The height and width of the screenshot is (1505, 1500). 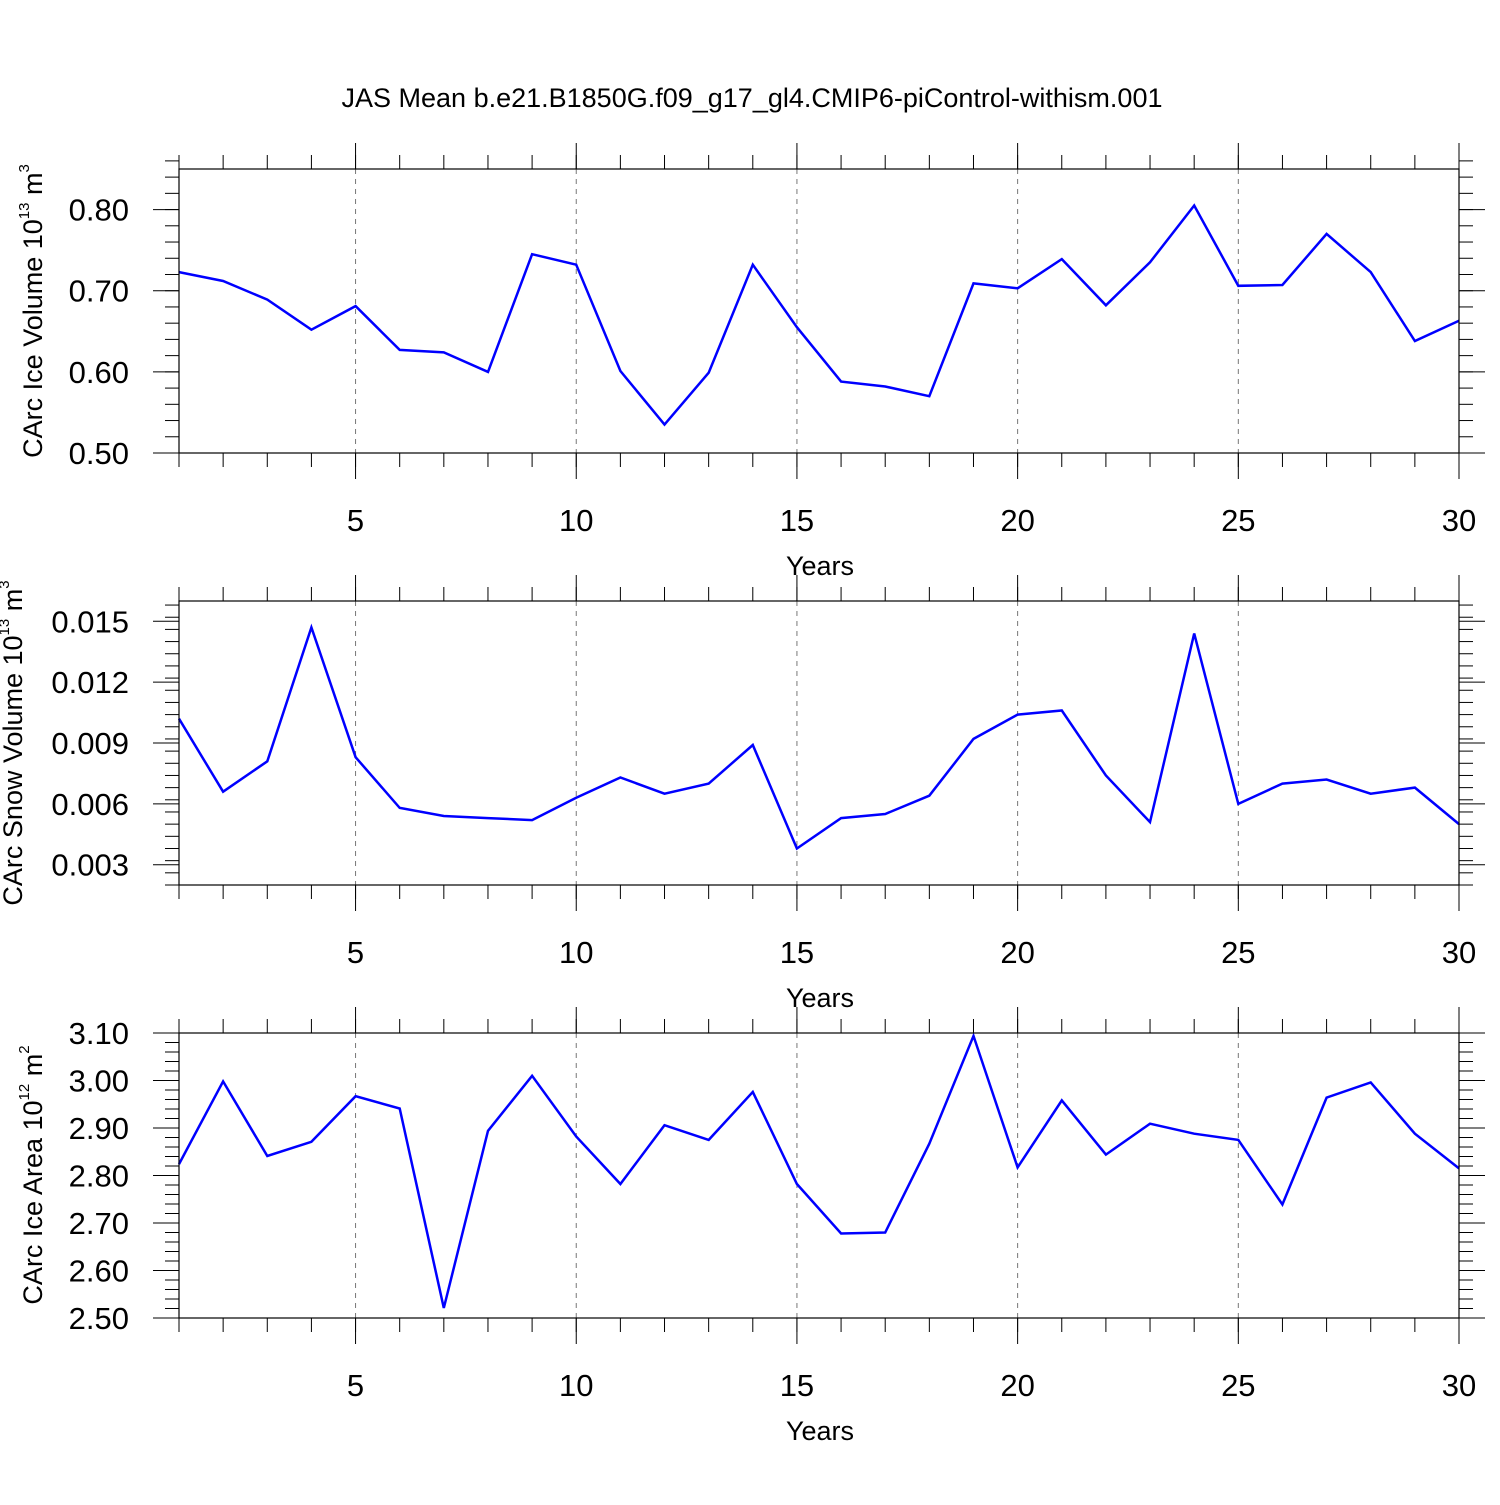 What do you see at coordinates (90, 865) in the screenshot?
I see `y-tick-label: 0.003` at bounding box center [90, 865].